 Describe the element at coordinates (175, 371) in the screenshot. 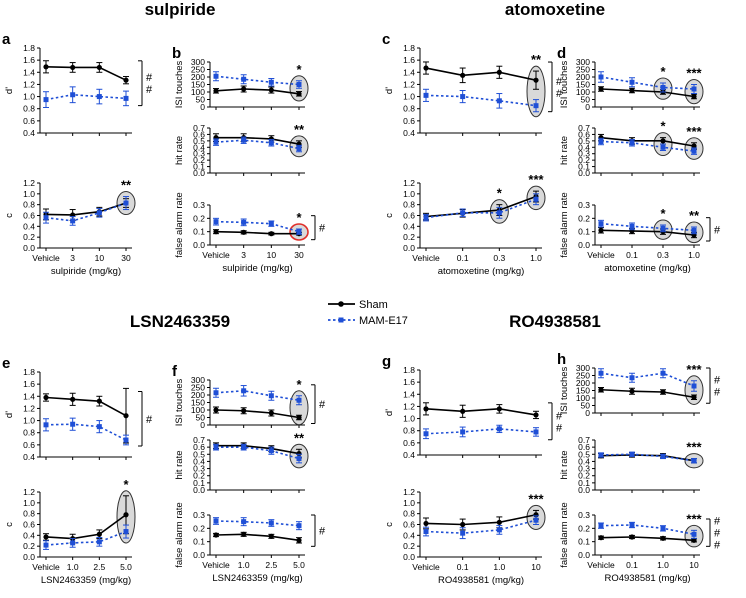

I see `panel-letter-f: f` at that location.